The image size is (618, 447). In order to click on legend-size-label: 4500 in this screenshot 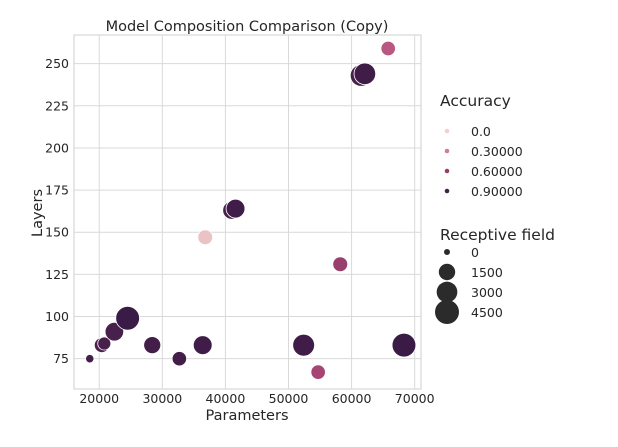, I will do `click(487, 312)`.